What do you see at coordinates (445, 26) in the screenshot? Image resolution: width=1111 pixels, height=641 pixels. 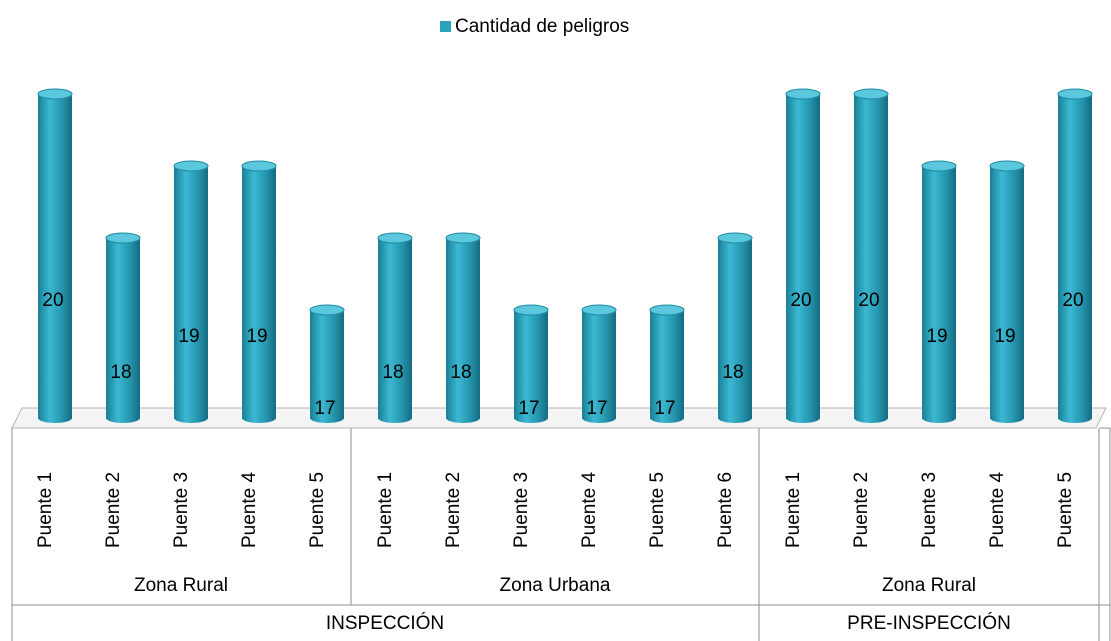 I see `legend-swatch` at bounding box center [445, 26].